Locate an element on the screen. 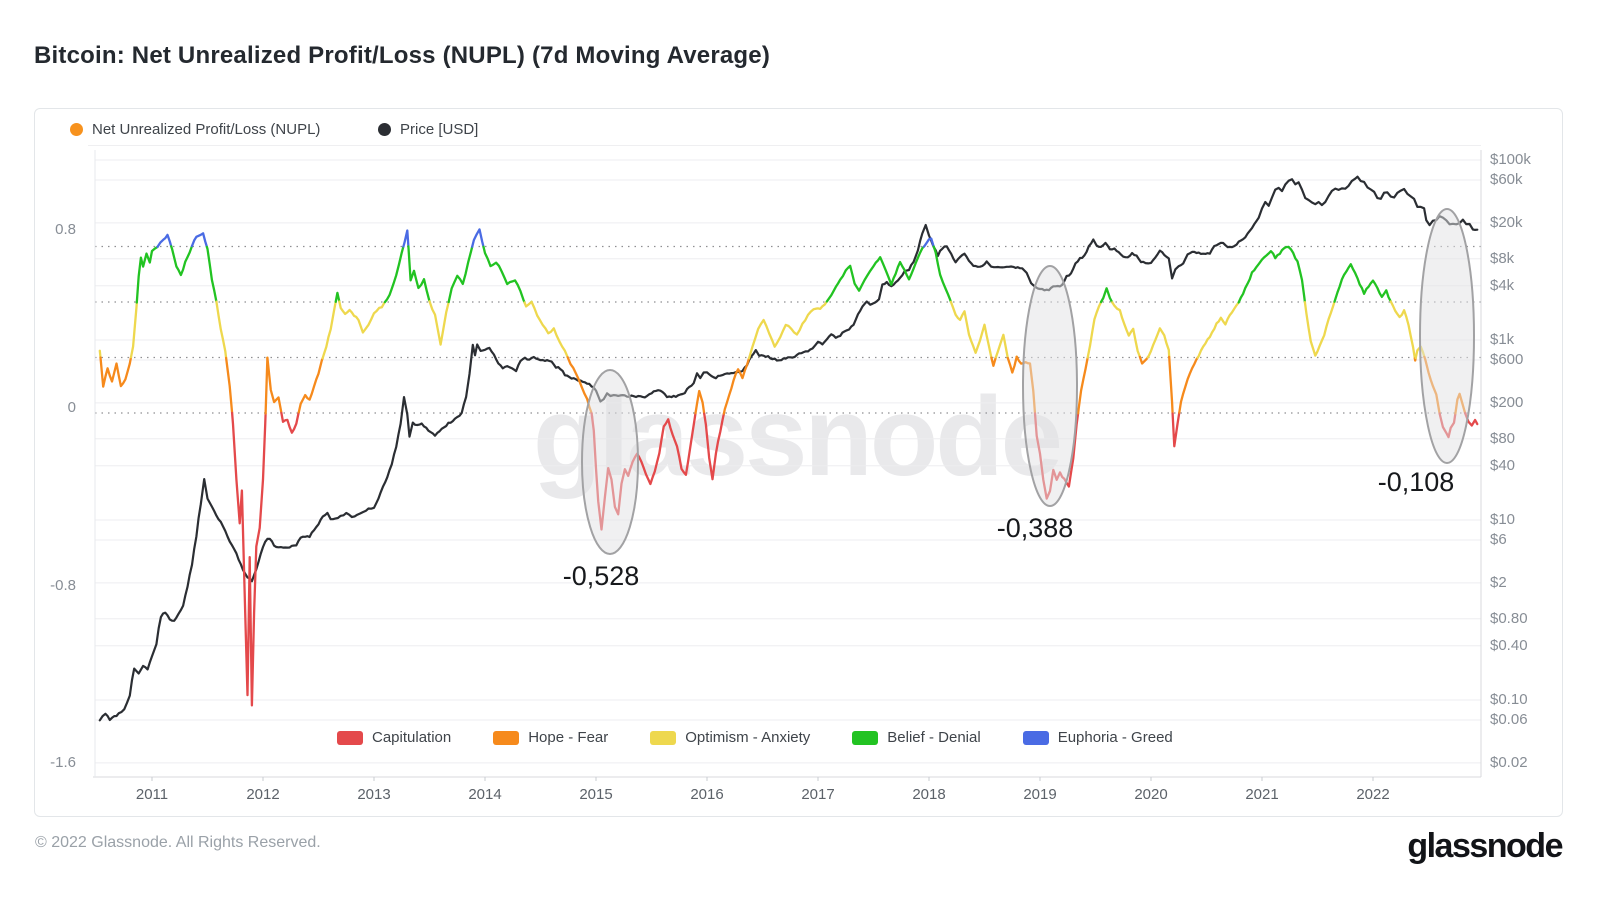 The image size is (1600, 900). x-axis-tick: 2015 is located at coordinates (596, 794).